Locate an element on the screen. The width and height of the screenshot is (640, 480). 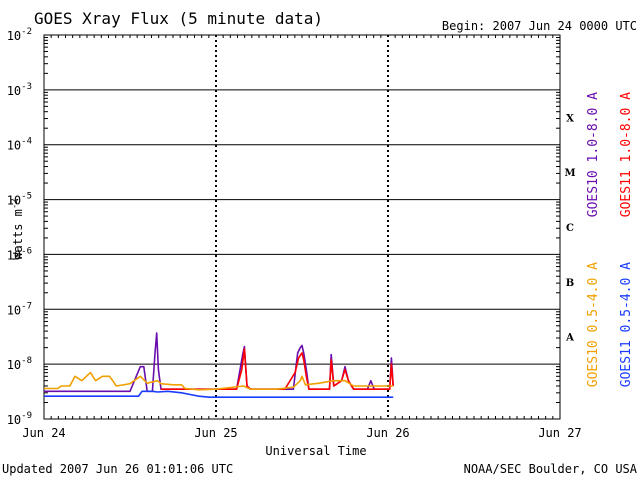
x-tick-label: Jun 27 is located at coordinates (559, 433).